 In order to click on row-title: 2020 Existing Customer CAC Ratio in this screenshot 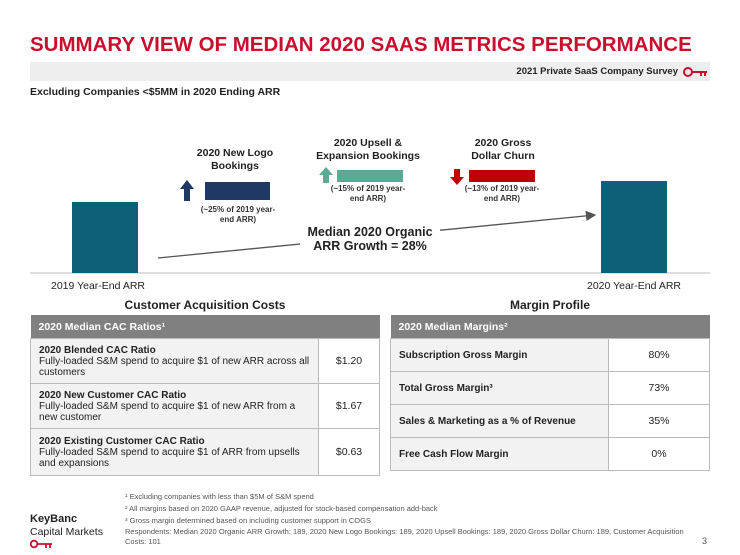, I will do `click(122, 441)`.